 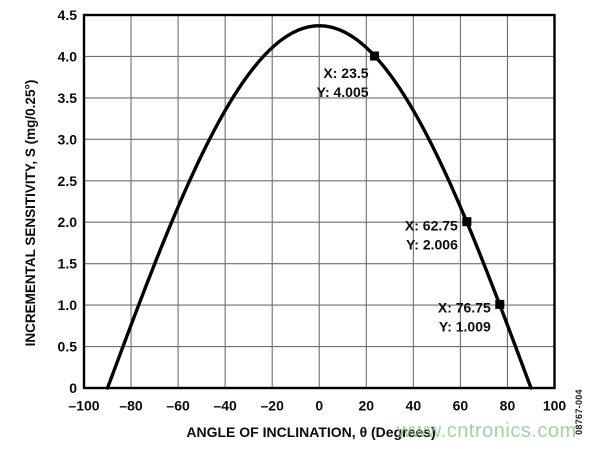 What do you see at coordinates (178, 406) in the screenshot?
I see `x-tick-label: –60` at bounding box center [178, 406].